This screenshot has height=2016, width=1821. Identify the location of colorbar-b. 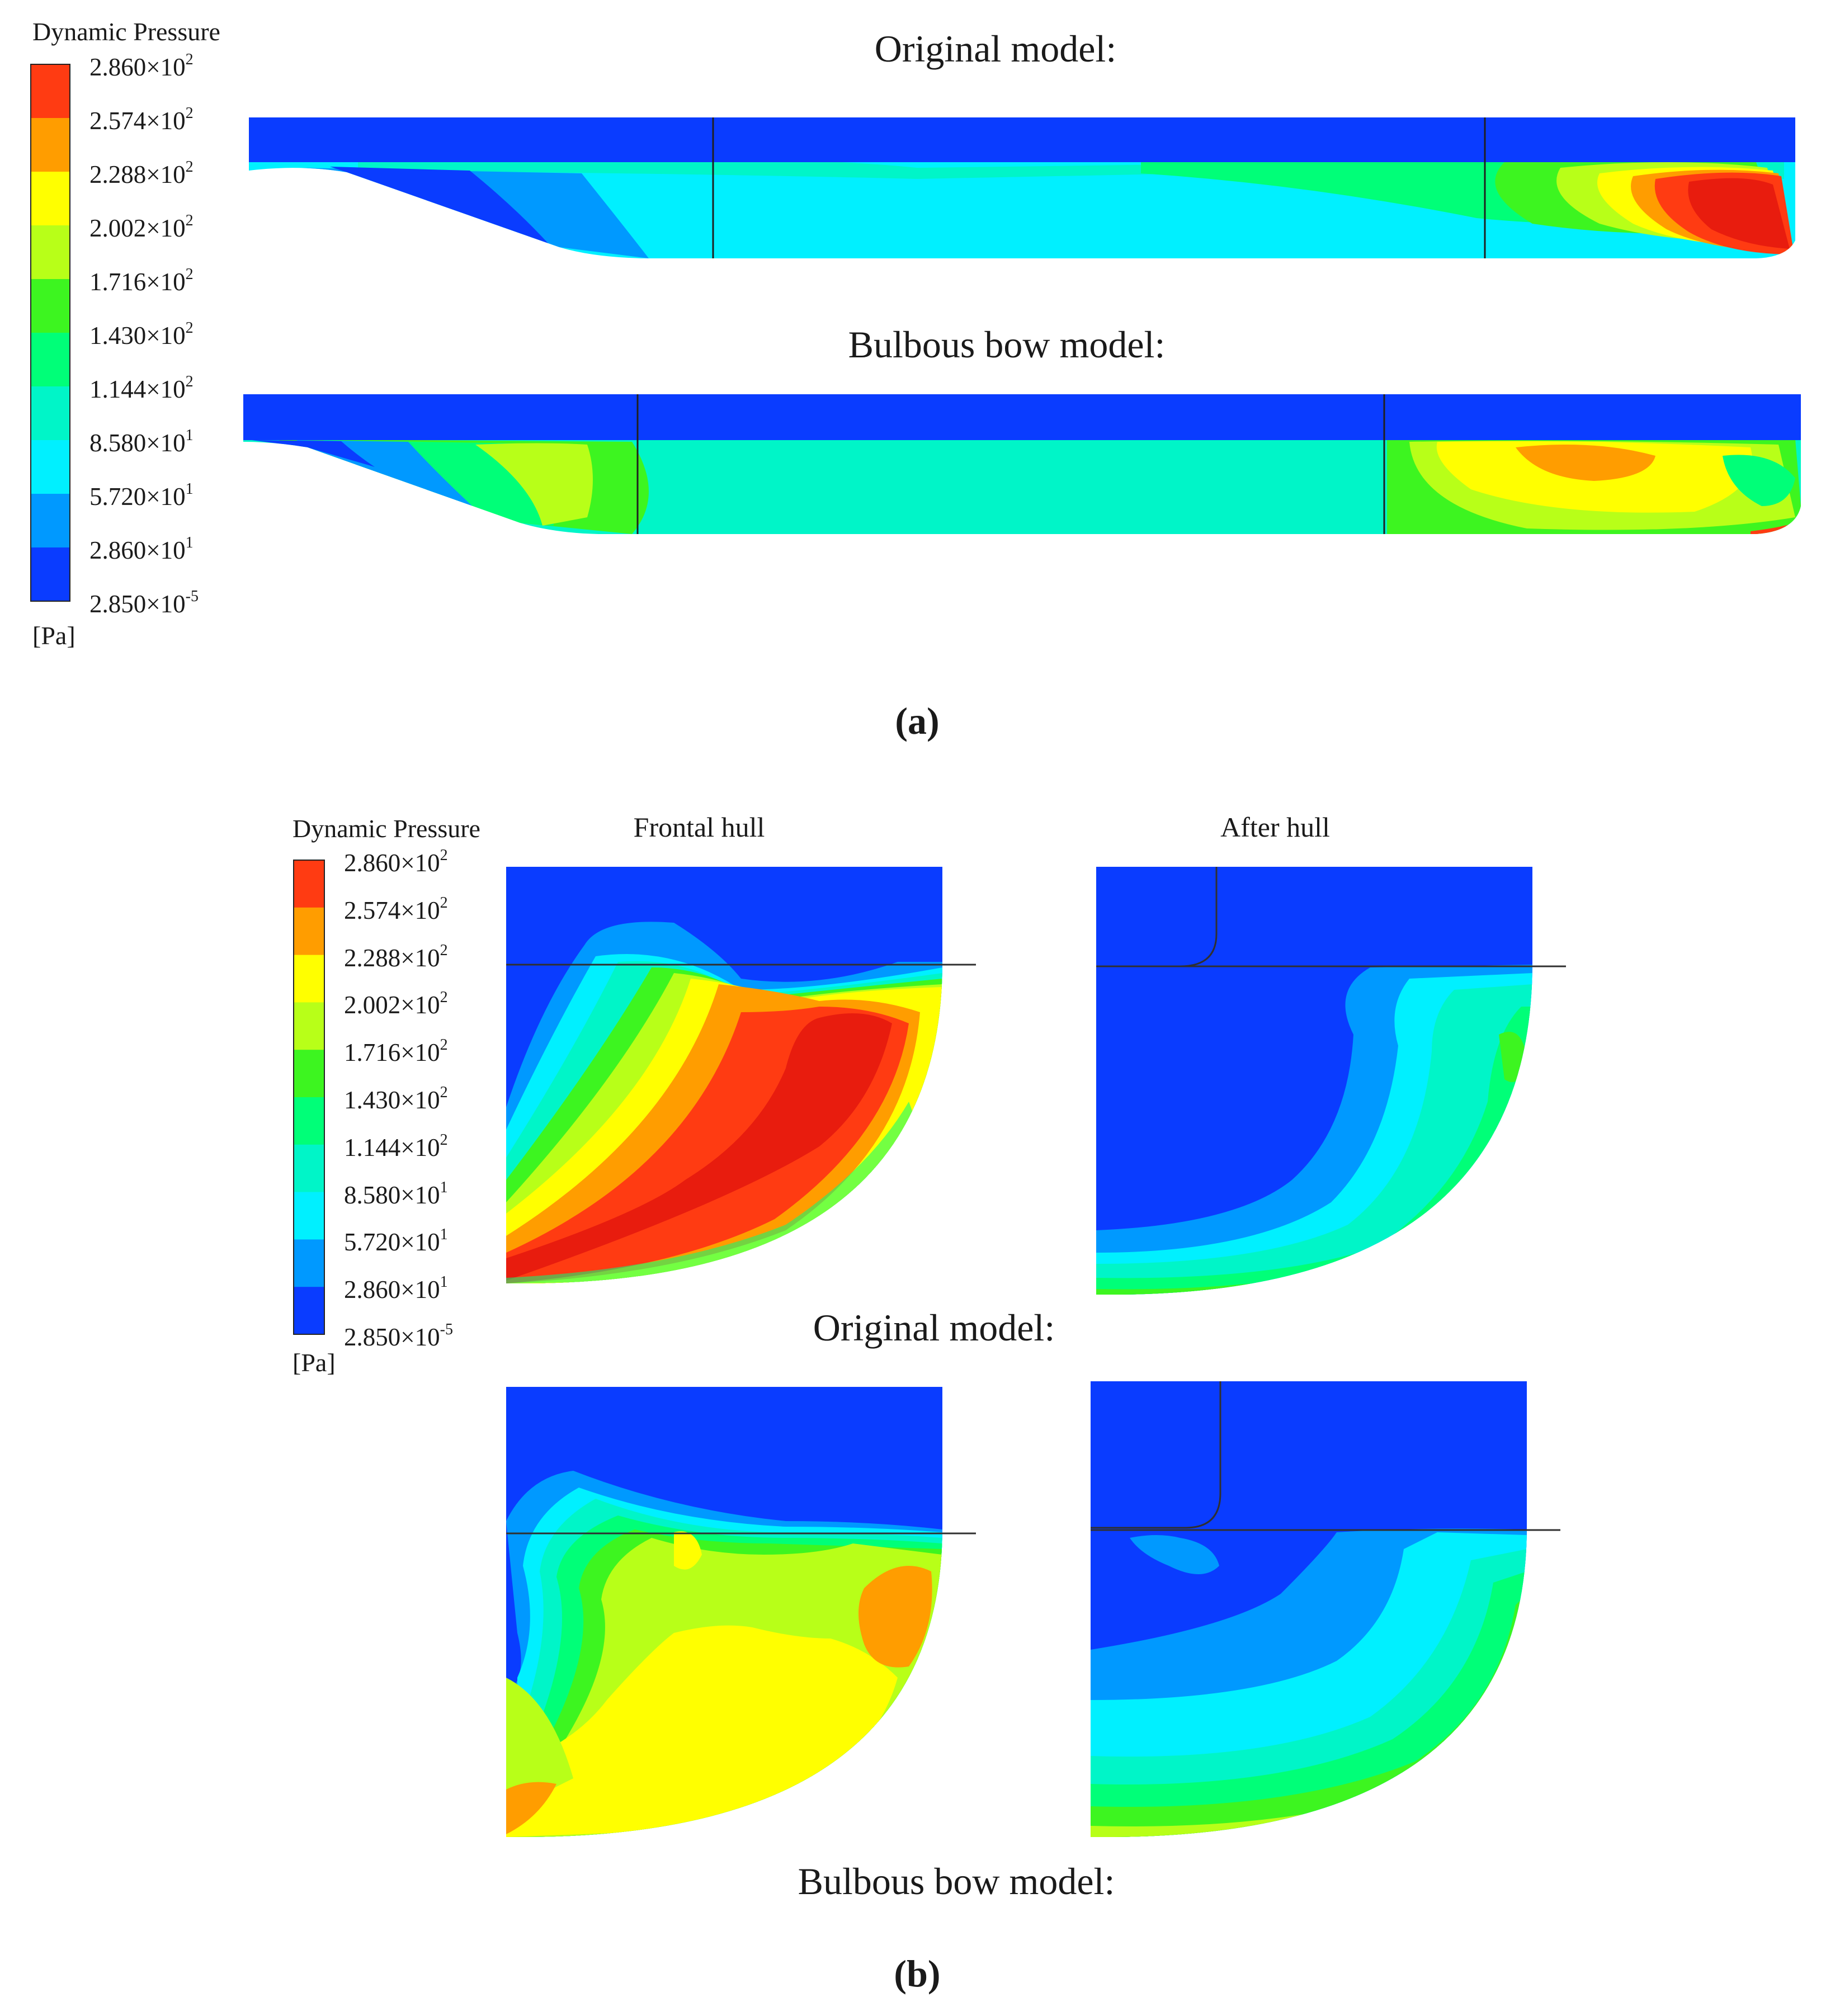
(309, 1097).